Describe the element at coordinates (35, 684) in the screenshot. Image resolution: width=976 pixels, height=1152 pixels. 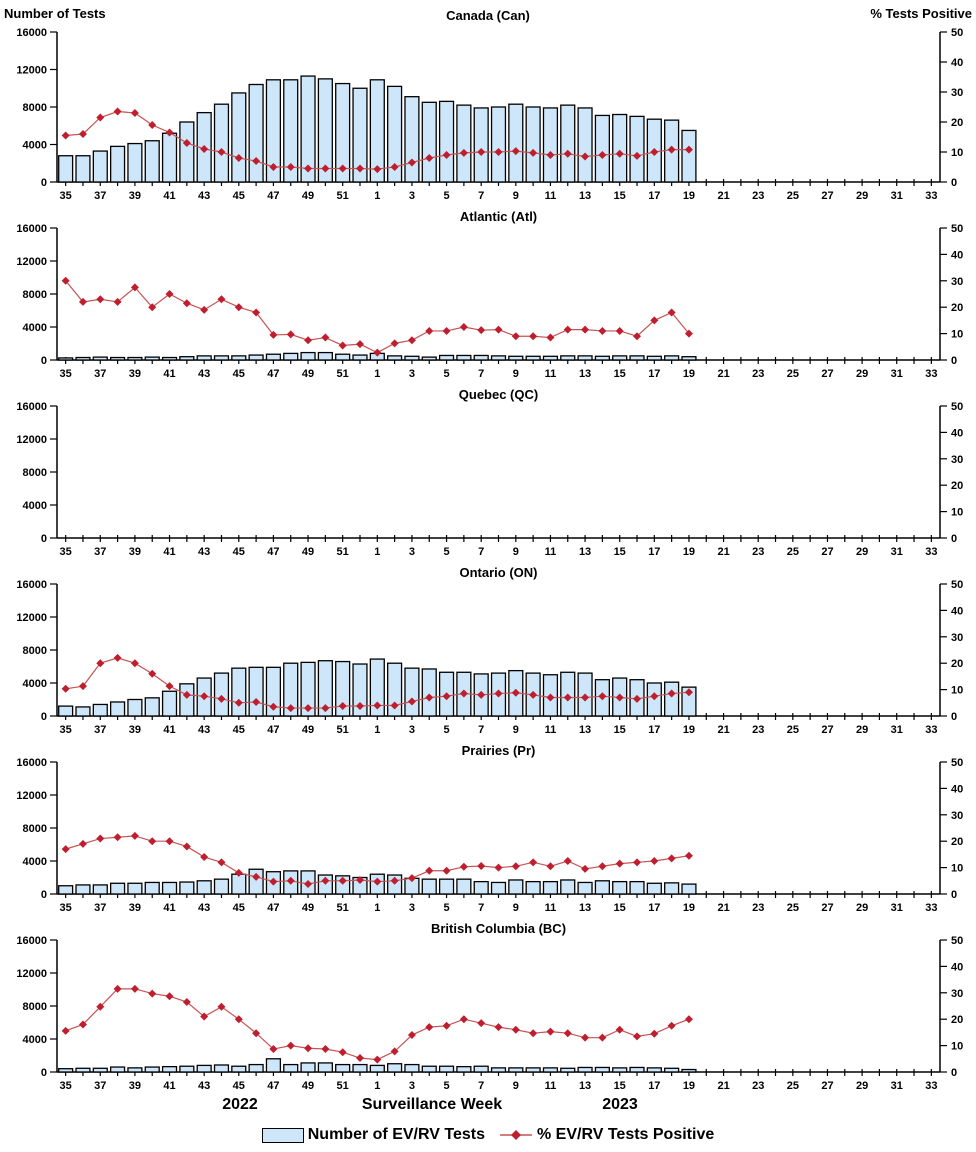
I see `svg-text: 4000` at that location.